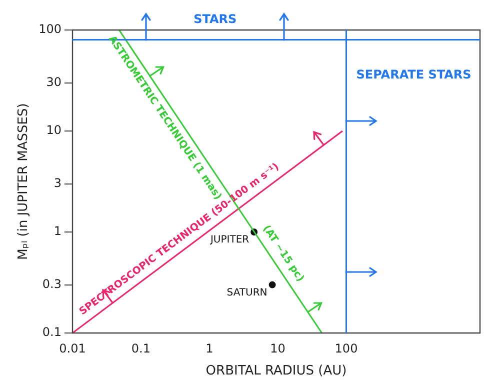 The image size is (500, 391). Describe the element at coordinates (210, 348) in the screenshot. I see `x-tick-label: 1` at that location.